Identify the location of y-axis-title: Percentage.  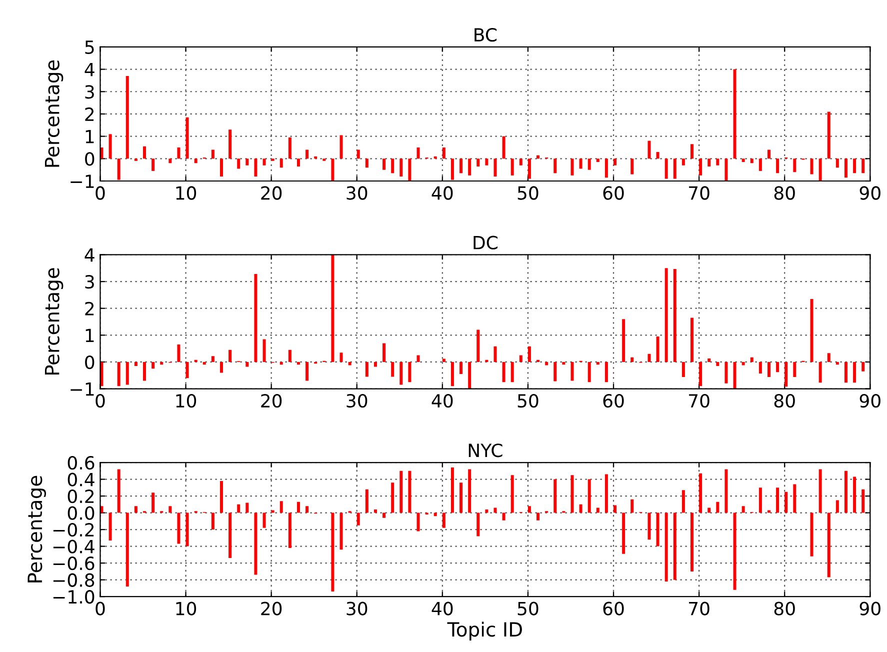
(54, 321).